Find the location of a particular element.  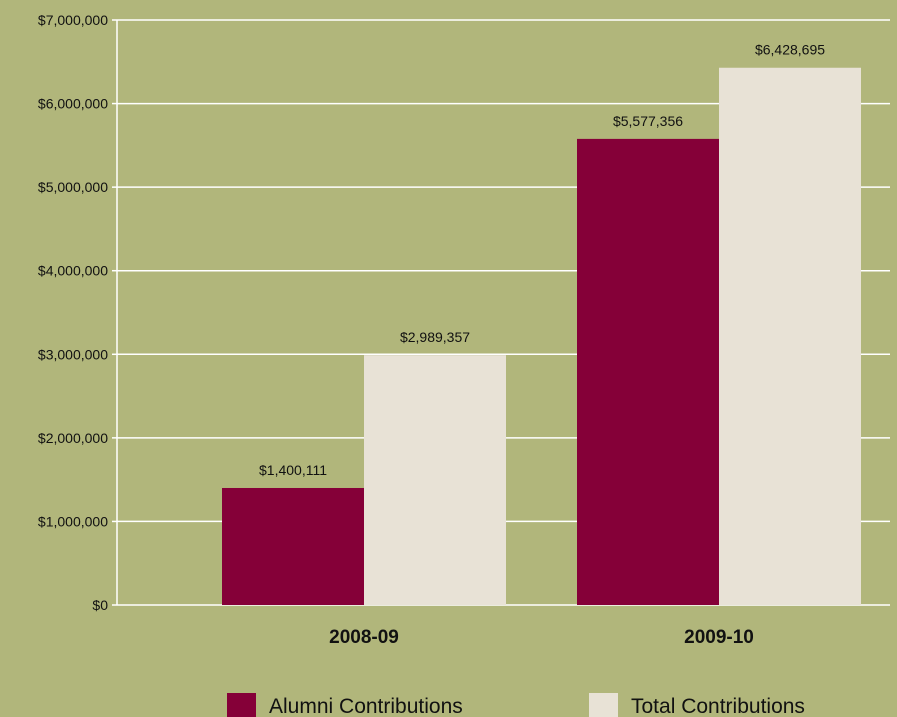

data-label: $2,989,357 is located at coordinates (435, 337).